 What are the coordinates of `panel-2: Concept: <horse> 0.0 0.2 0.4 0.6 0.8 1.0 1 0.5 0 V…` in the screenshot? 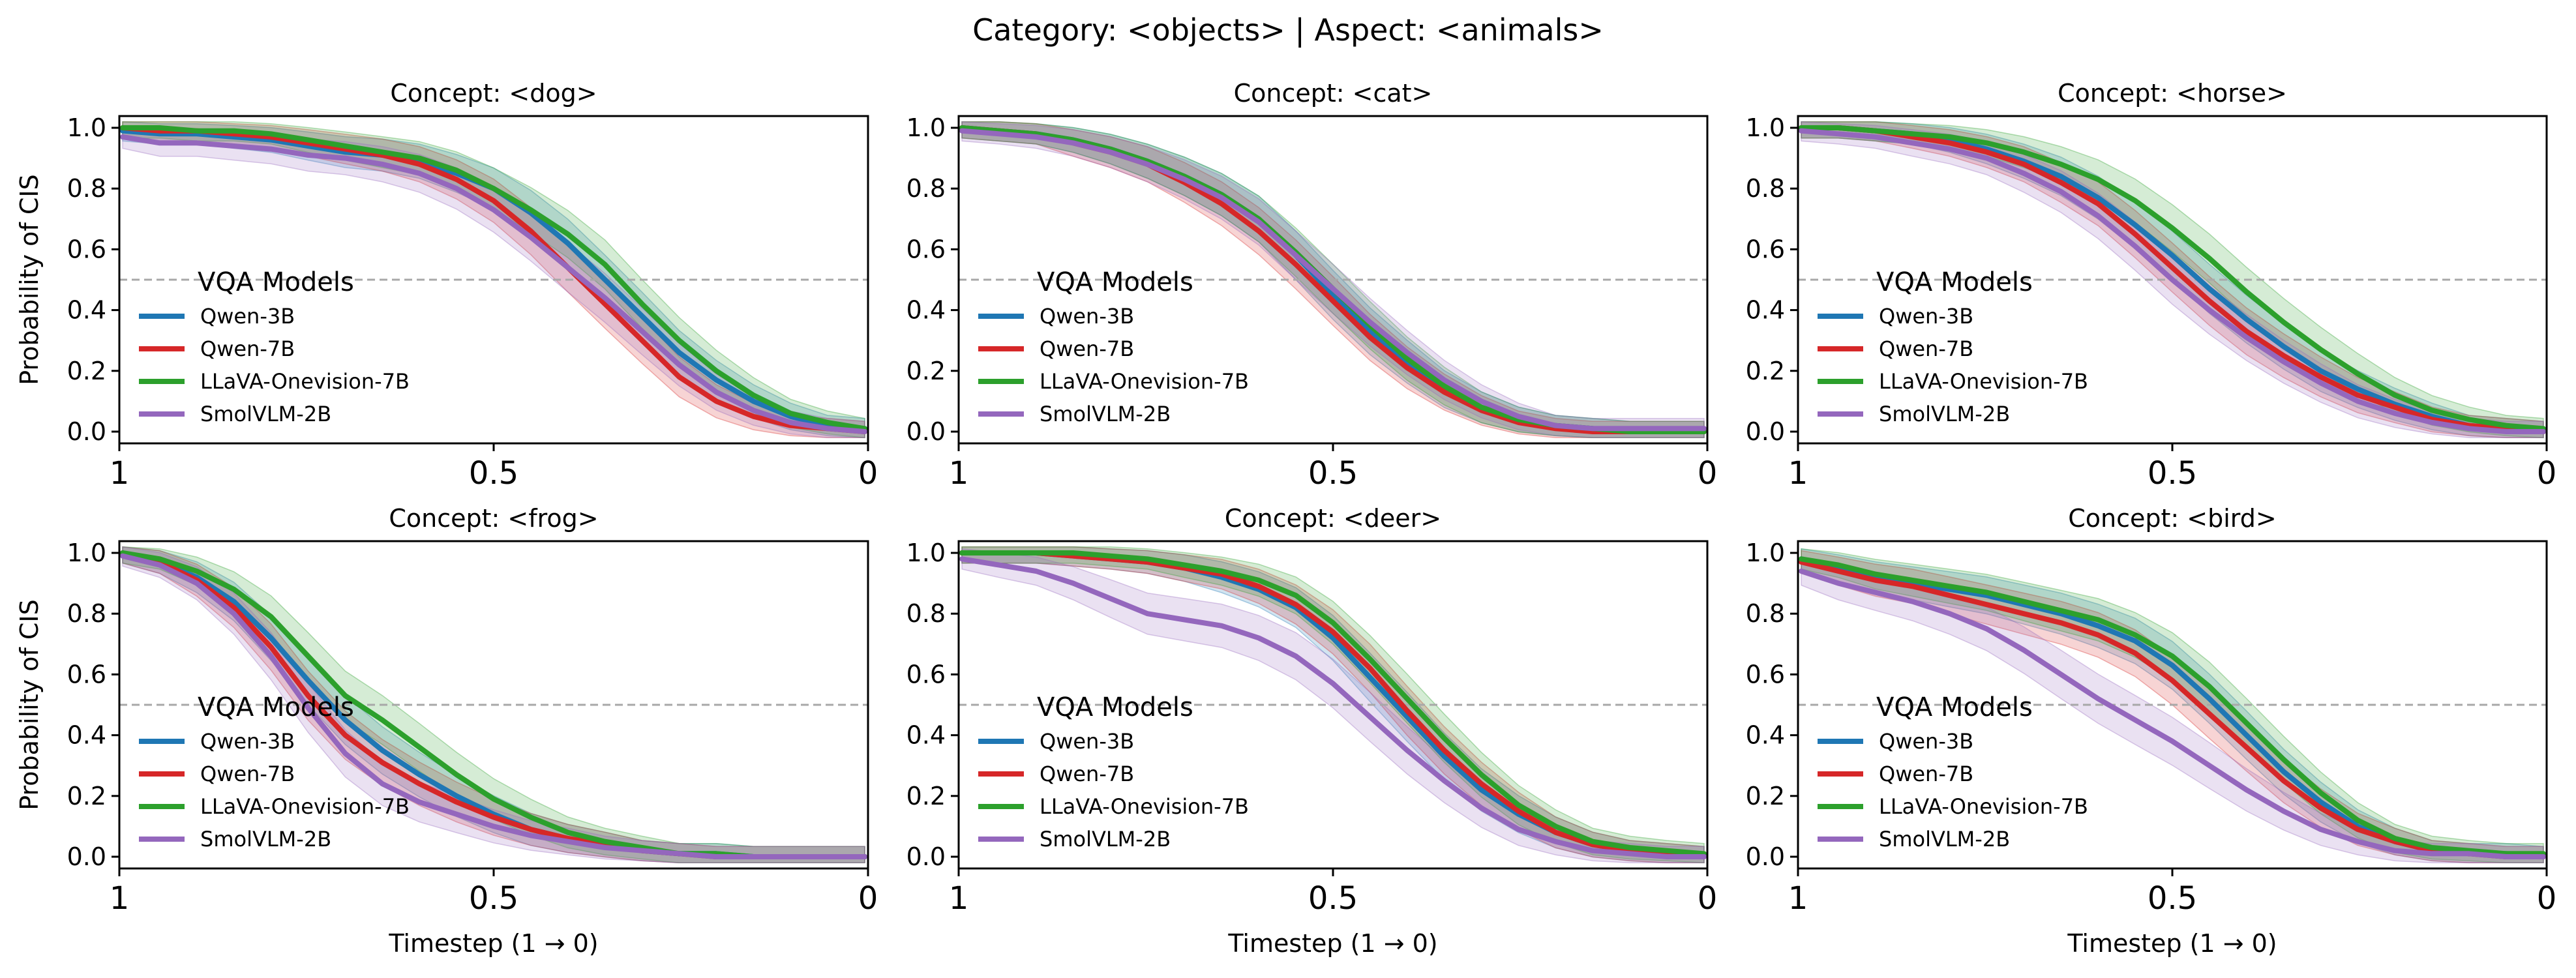 It's located at (2151, 285).